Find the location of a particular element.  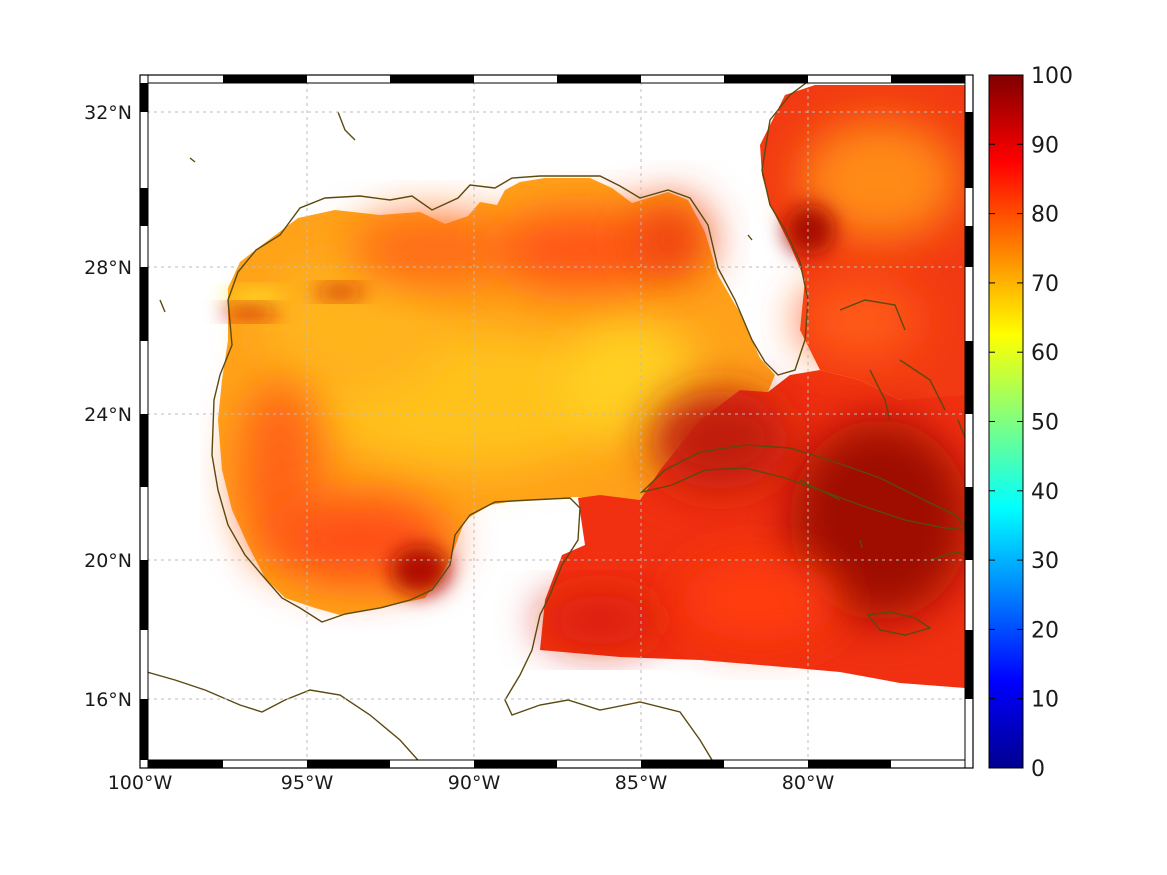

x-tick-label: 95°W is located at coordinates (307, 783).